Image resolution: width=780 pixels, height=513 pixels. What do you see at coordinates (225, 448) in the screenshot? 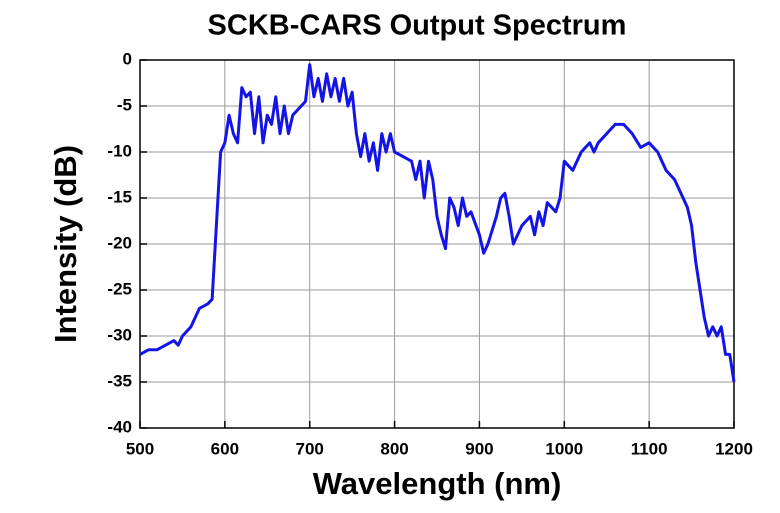
I see `x-tick-label: 600` at bounding box center [225, 448].